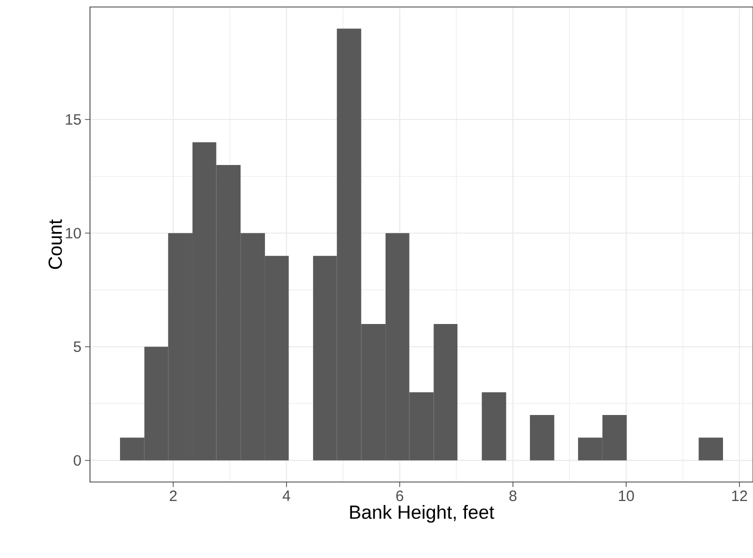  Describe the element at coordinates (73, 233) in the screenshot. I see `y-tick-label: 10` at that location.